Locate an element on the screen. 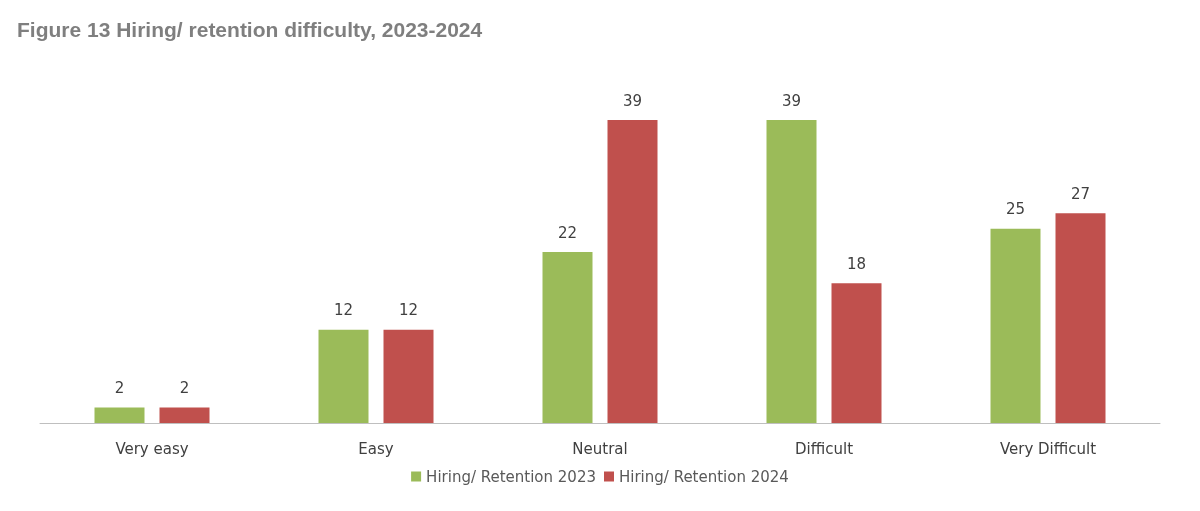 The width and height of the screenshot is (1200, 511). x-tick-label: Easy is located at coordinates (376, 448).